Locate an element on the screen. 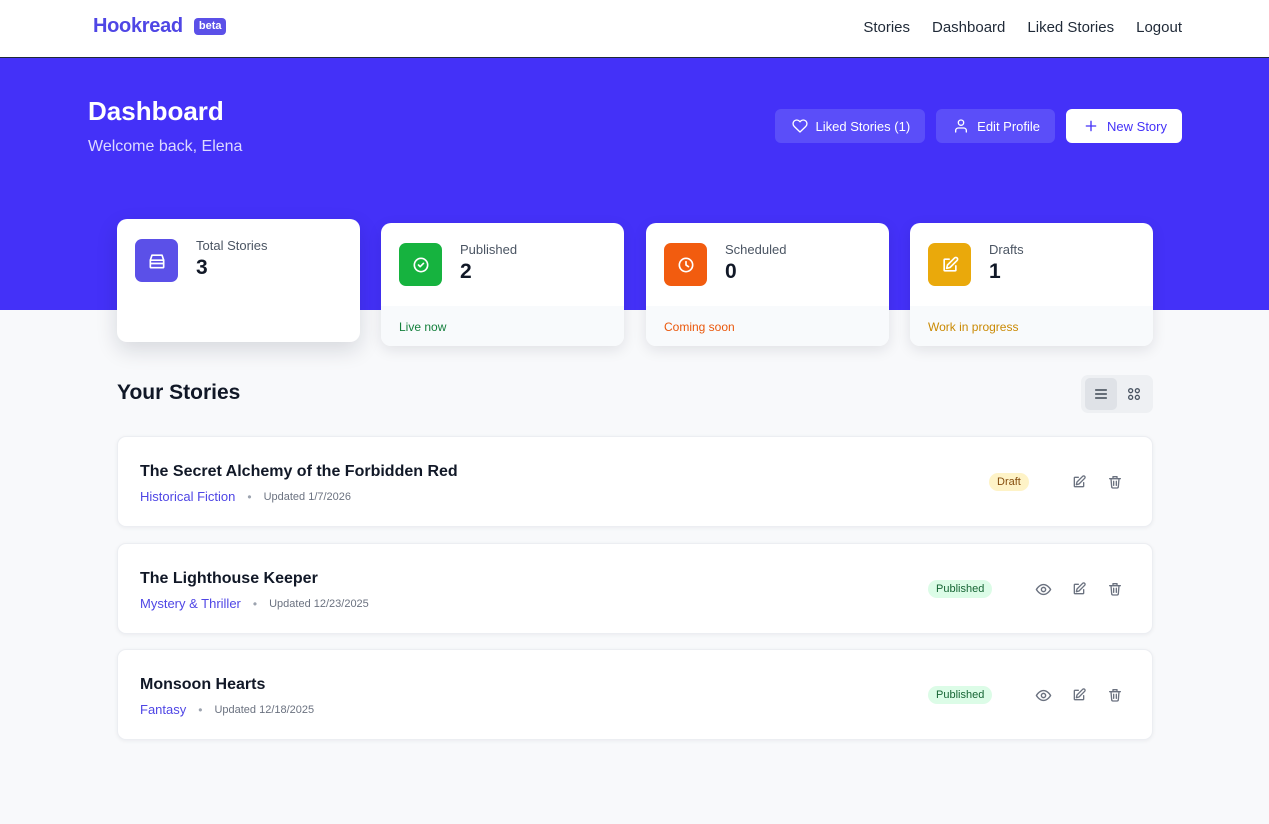 This screenshot has height=824, width=1269. hero-actions: Liked Stories (1) Edit Profile New Story is located at coordinates (978, 126).